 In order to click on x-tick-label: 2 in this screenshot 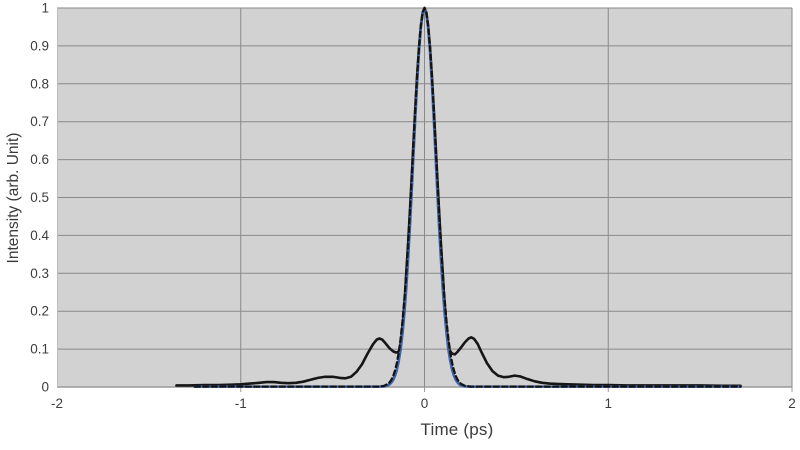, I will do `click(792, 403)`.